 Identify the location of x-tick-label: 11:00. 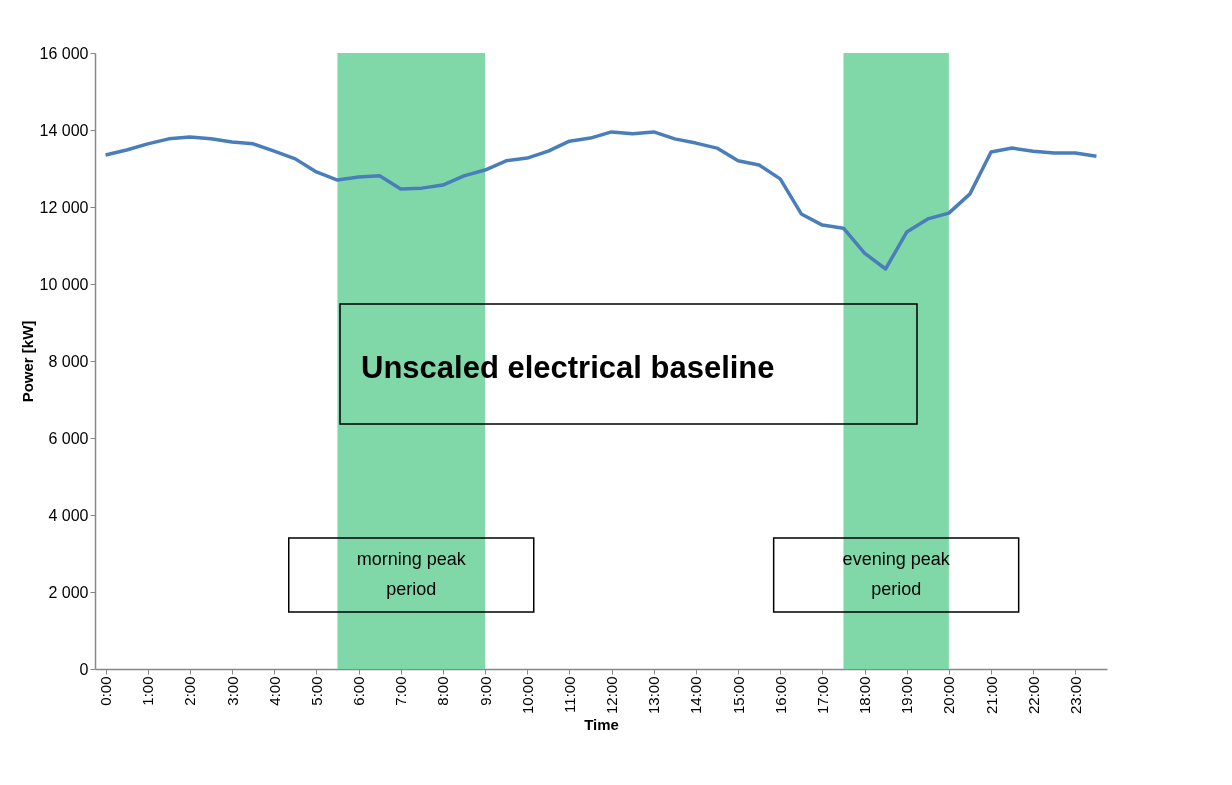
(569, 694).